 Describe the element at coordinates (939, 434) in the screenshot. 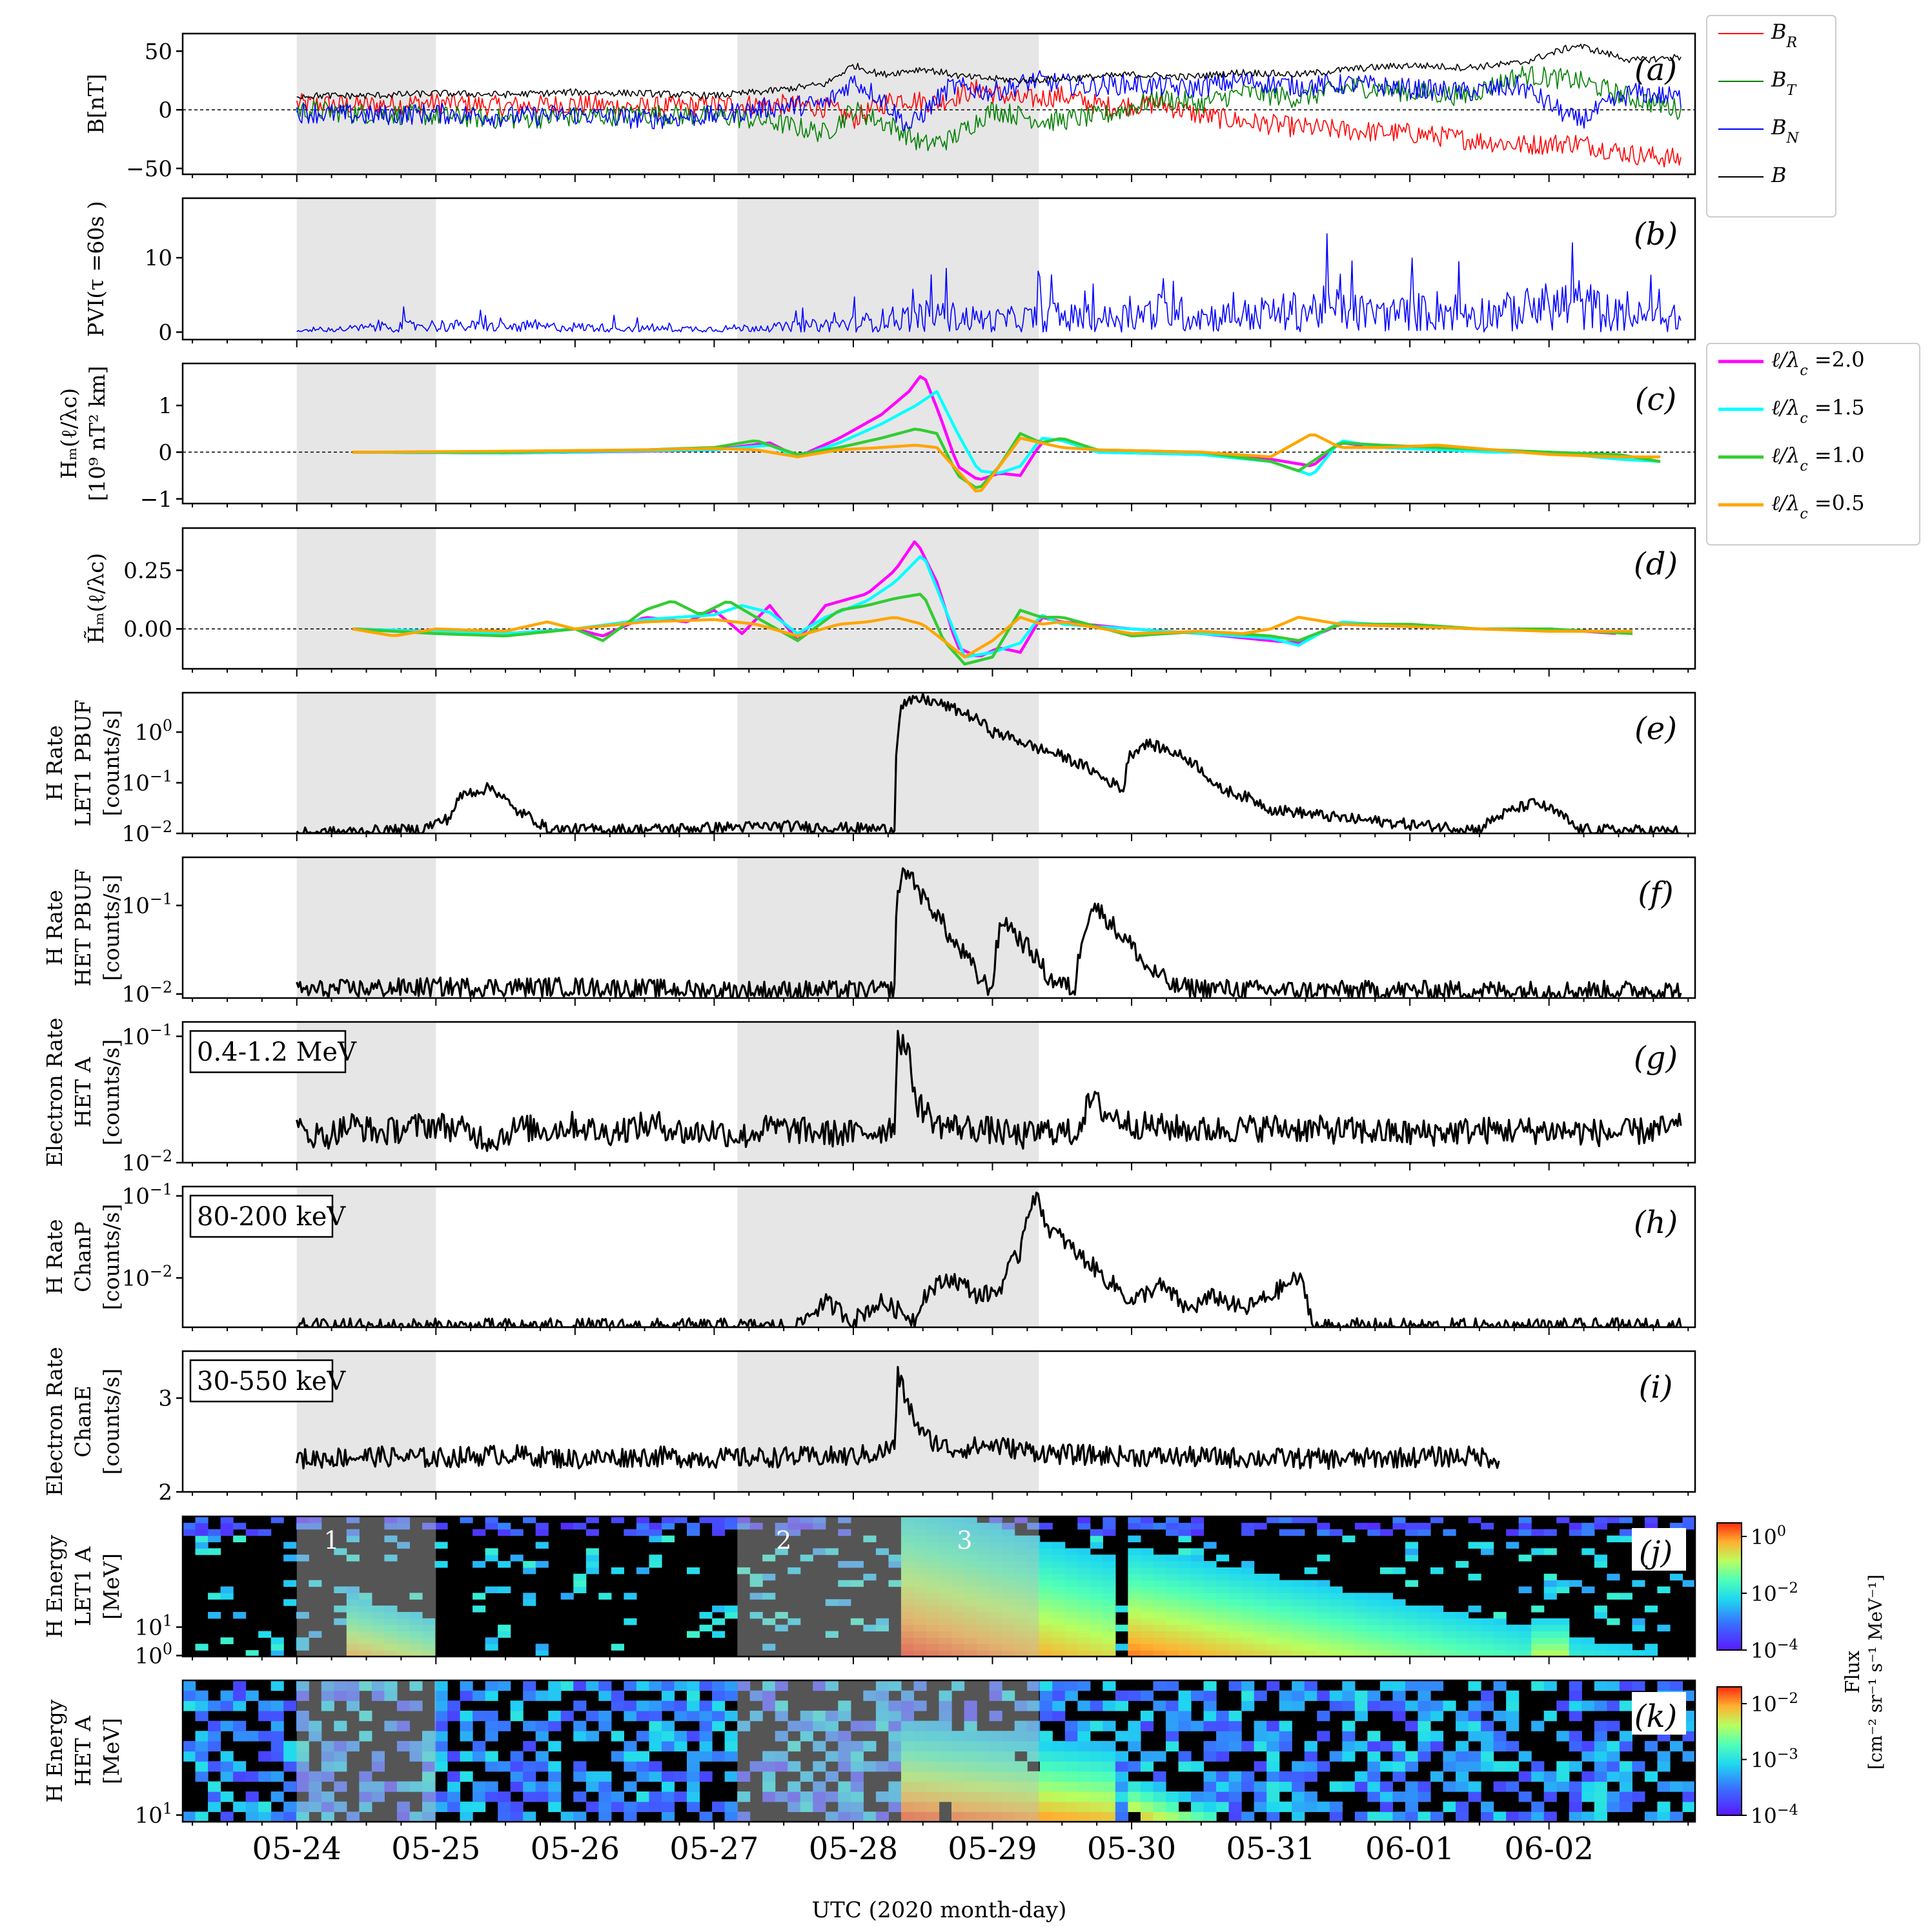

I see `plot-area-c` at that location.